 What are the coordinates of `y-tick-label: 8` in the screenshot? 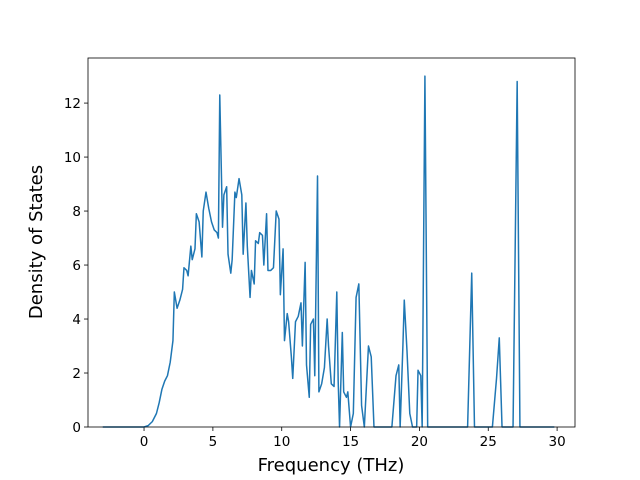 It's located at (76, 212).